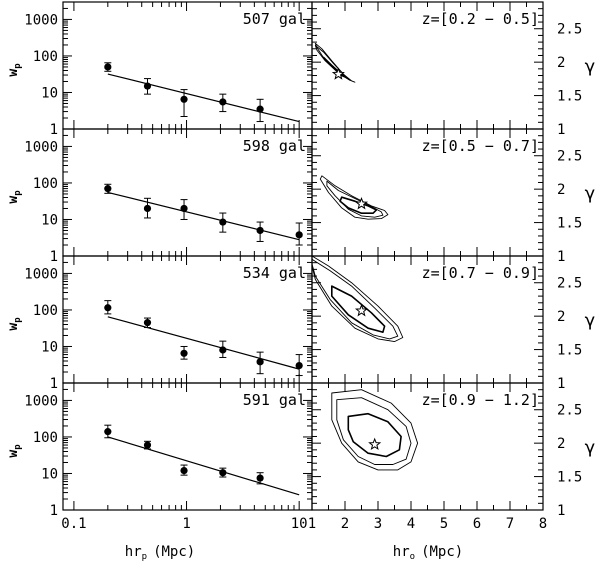  Describe the element at coordinates (378, 524) in the screenshot. I see `x-tick-label: 3` at that location.